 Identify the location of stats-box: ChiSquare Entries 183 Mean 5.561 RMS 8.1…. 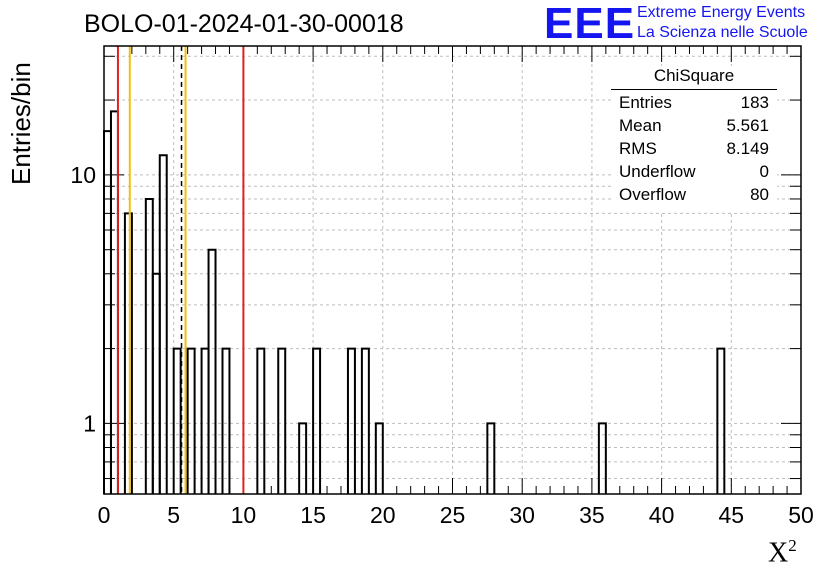
(694, 139).